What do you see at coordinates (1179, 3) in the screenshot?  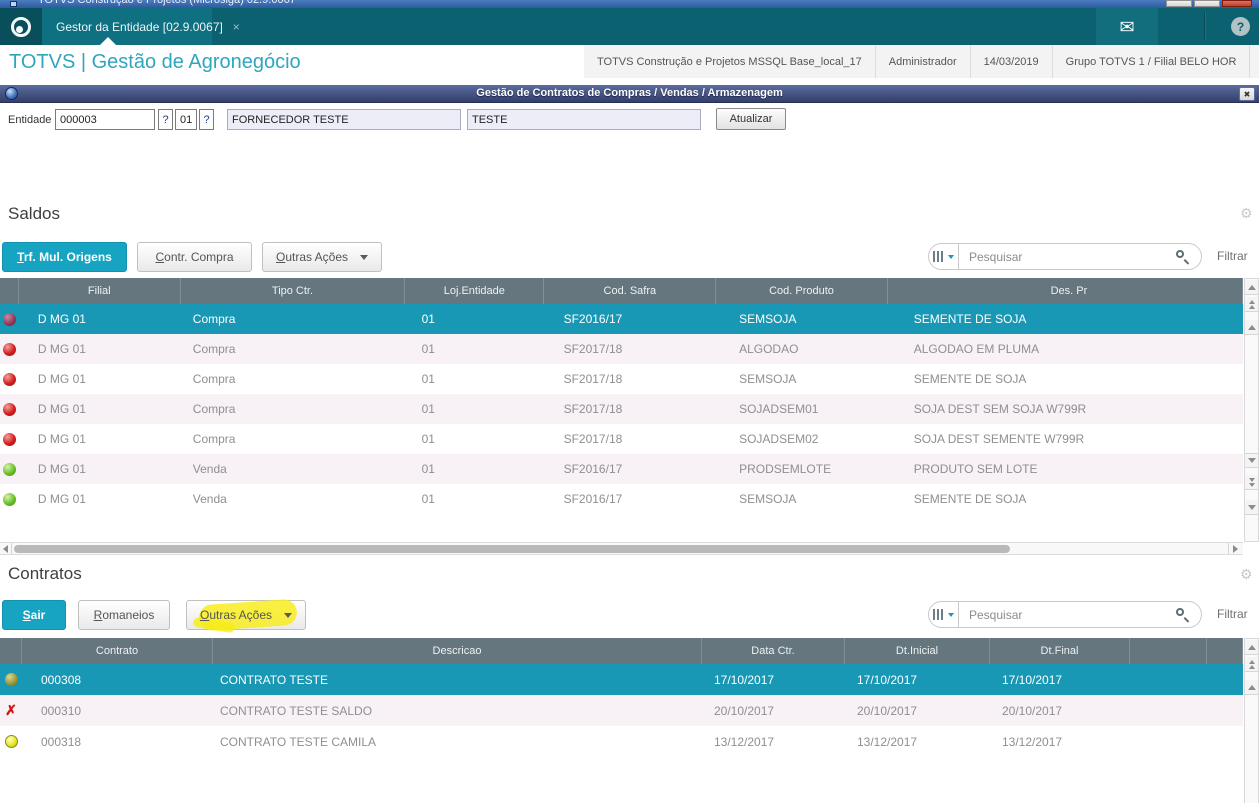 I see `minimize-button` at bounding box center [1179, 3].